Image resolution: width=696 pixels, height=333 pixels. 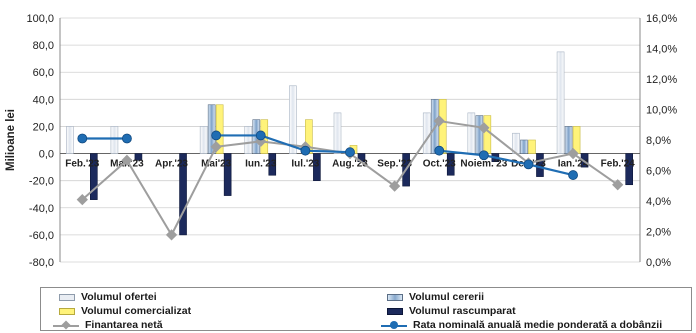 I want to click on y-tick-label: 40,0, so click(x=43, y=100).